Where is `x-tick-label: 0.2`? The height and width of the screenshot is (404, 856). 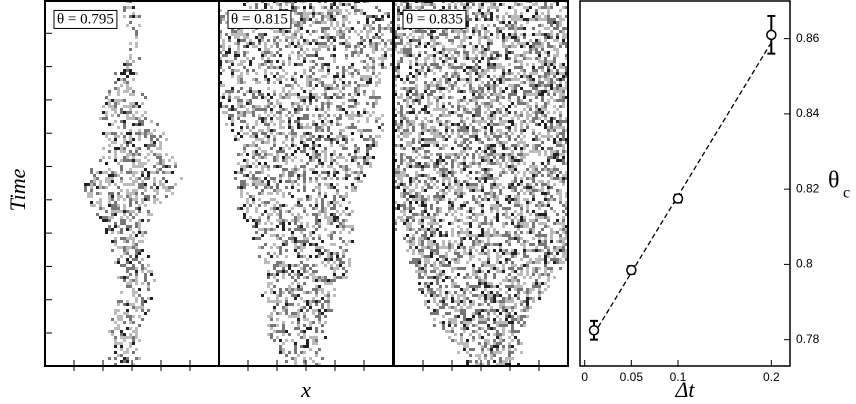 x-tick-label: 0.2 is located at coordinates (771, 377).